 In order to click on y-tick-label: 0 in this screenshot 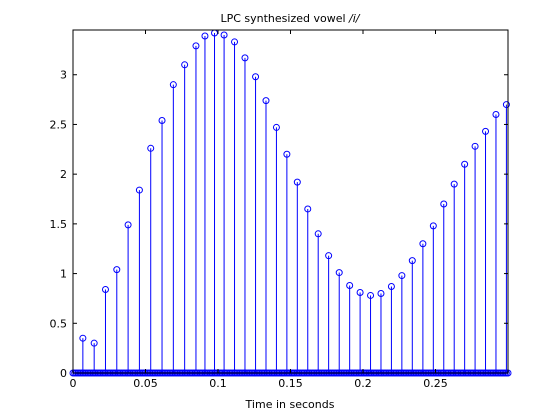, I will do `click(63, 373)`.